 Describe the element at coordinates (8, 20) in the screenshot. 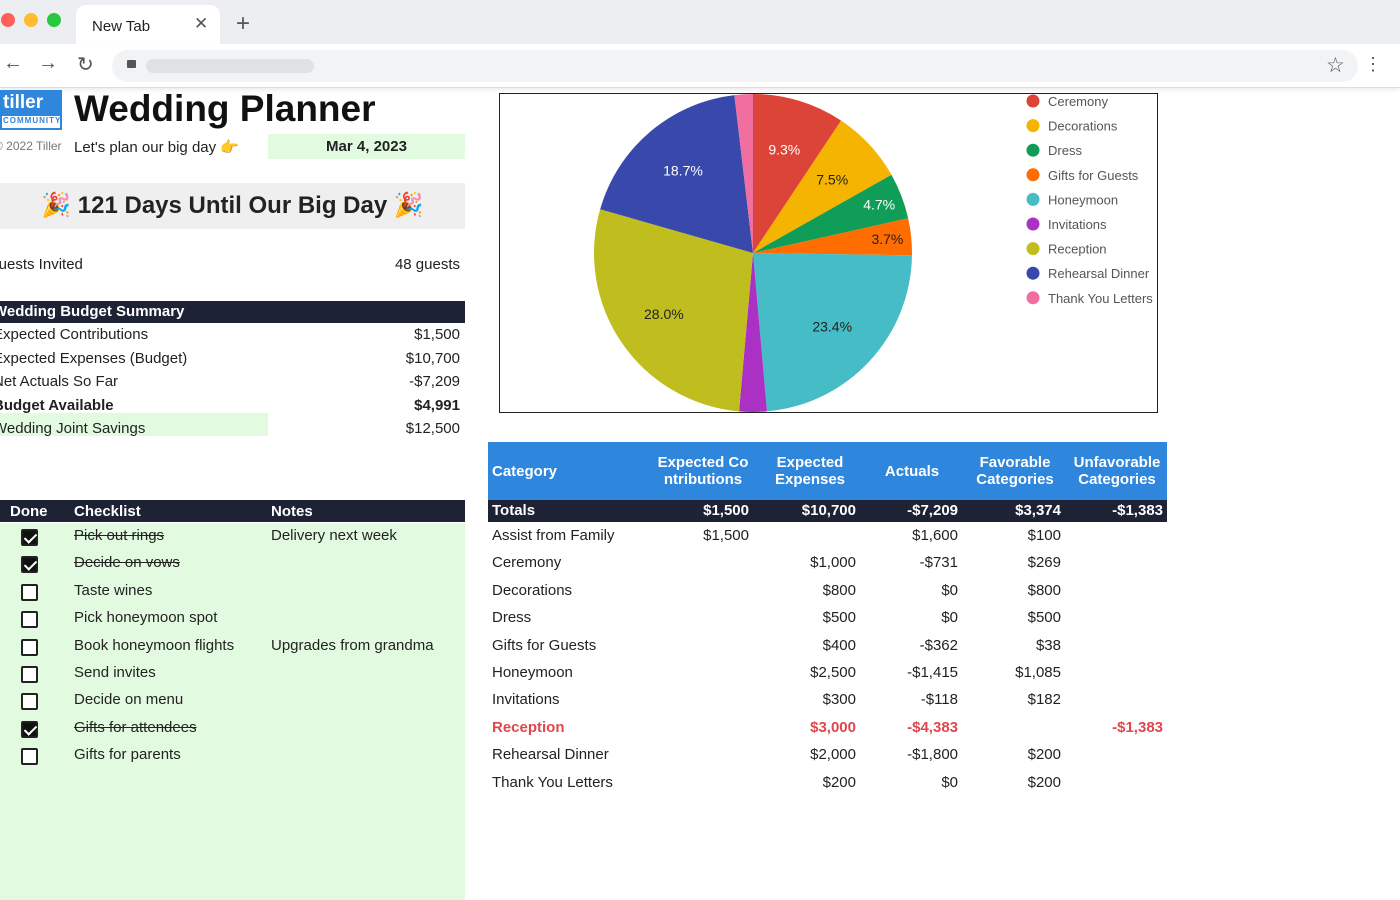

I see `close-window-button` at that location.